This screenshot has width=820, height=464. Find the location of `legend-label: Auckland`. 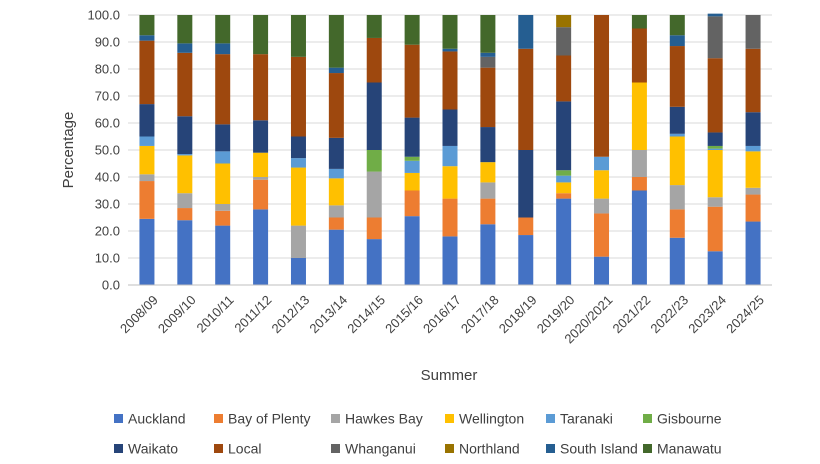

legend-label: Auckland is located at coordinates (157, 419).